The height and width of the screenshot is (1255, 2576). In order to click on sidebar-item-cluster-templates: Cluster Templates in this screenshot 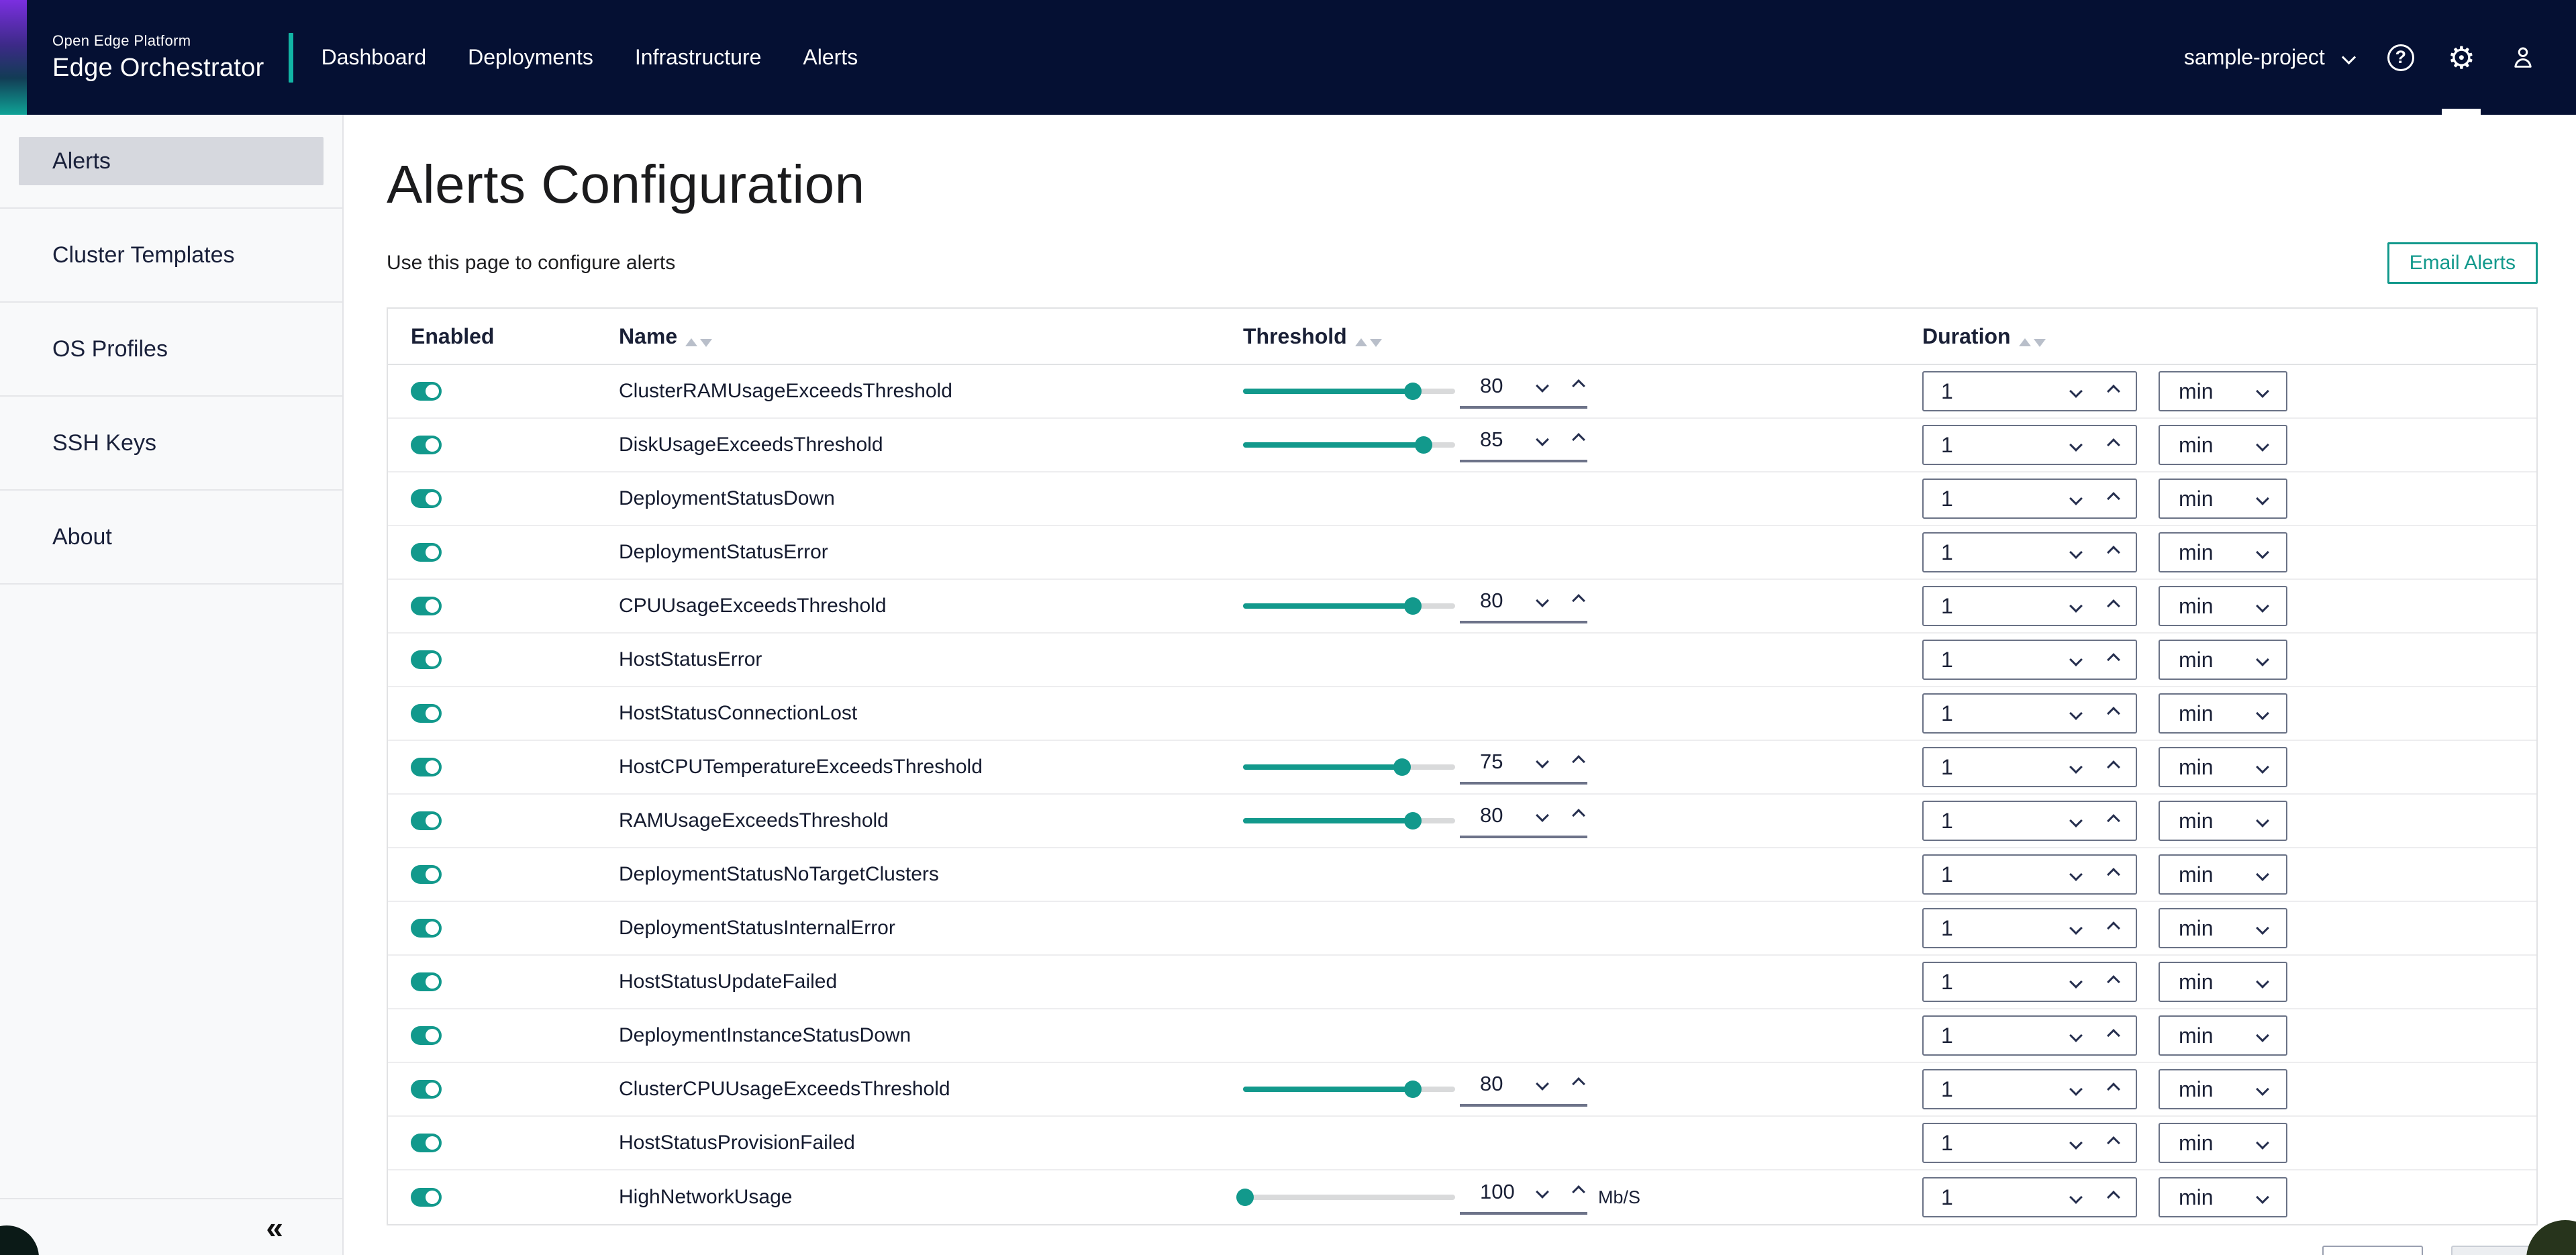, I will do `click(171, 256)`.